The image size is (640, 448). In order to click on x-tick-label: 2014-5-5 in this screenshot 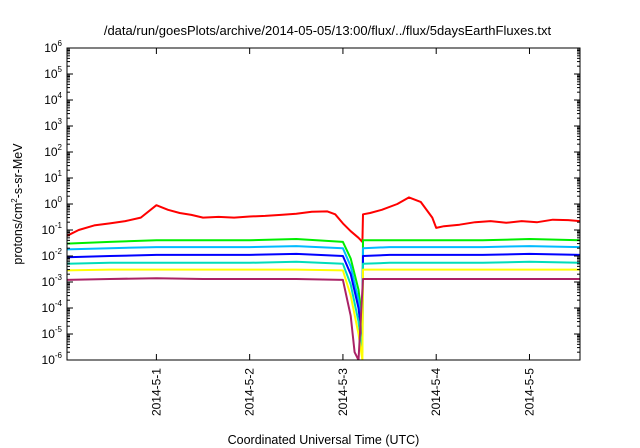, I will do `click(529, 392)`.